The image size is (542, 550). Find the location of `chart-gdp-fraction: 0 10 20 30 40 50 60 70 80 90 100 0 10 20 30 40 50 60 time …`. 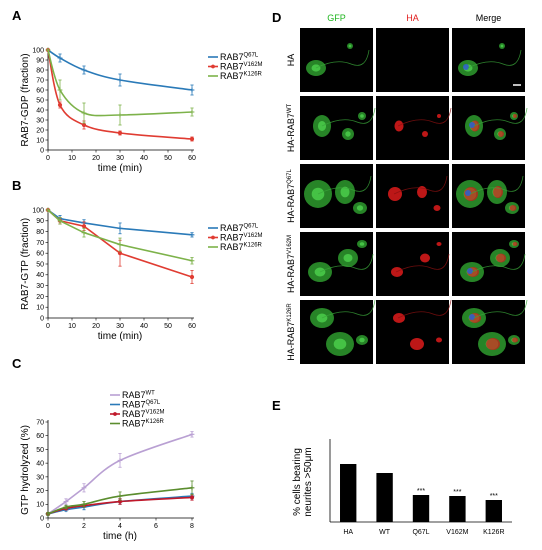

chart-gdp-fraction: 0 10 20 30 40 50 60 70 80 90 100 0 10 20 30 40 50 60 time … is located at coordinates (141, 110).